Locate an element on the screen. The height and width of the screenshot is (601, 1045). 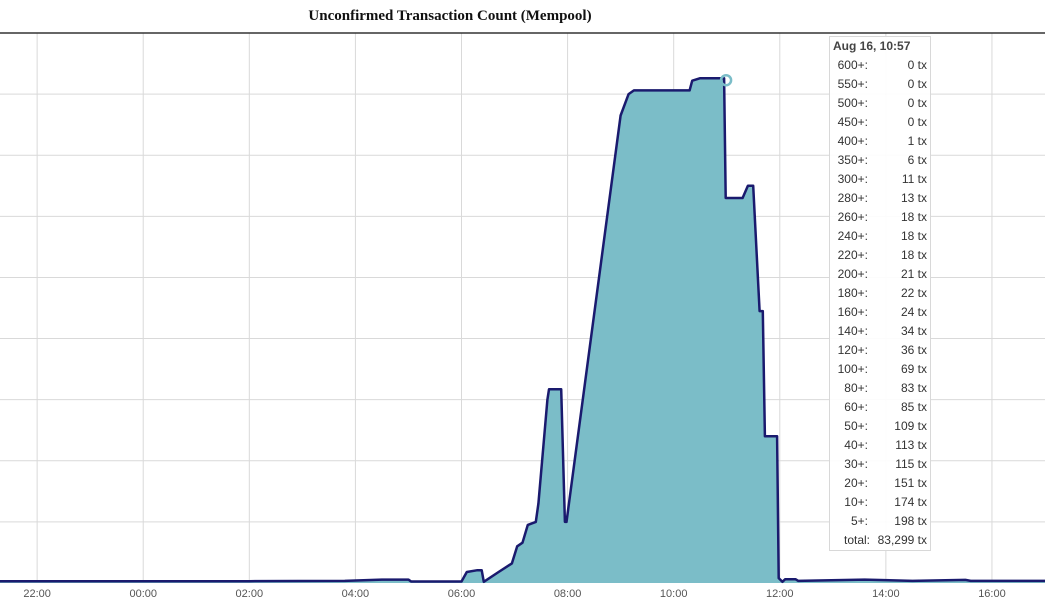
tooltip-row: 180+: 22 tx is located at coordinates (880, 293).